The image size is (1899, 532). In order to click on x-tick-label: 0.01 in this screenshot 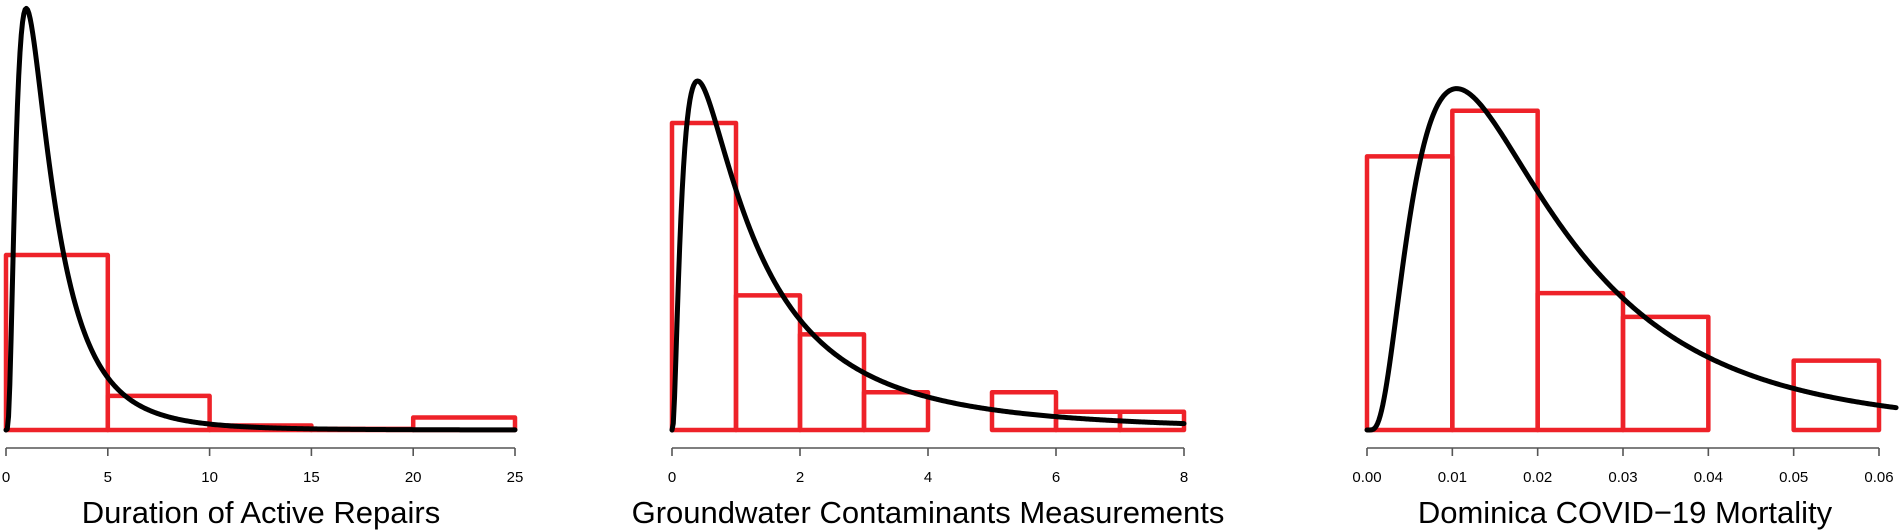, I will do `click(1452, 477)`.